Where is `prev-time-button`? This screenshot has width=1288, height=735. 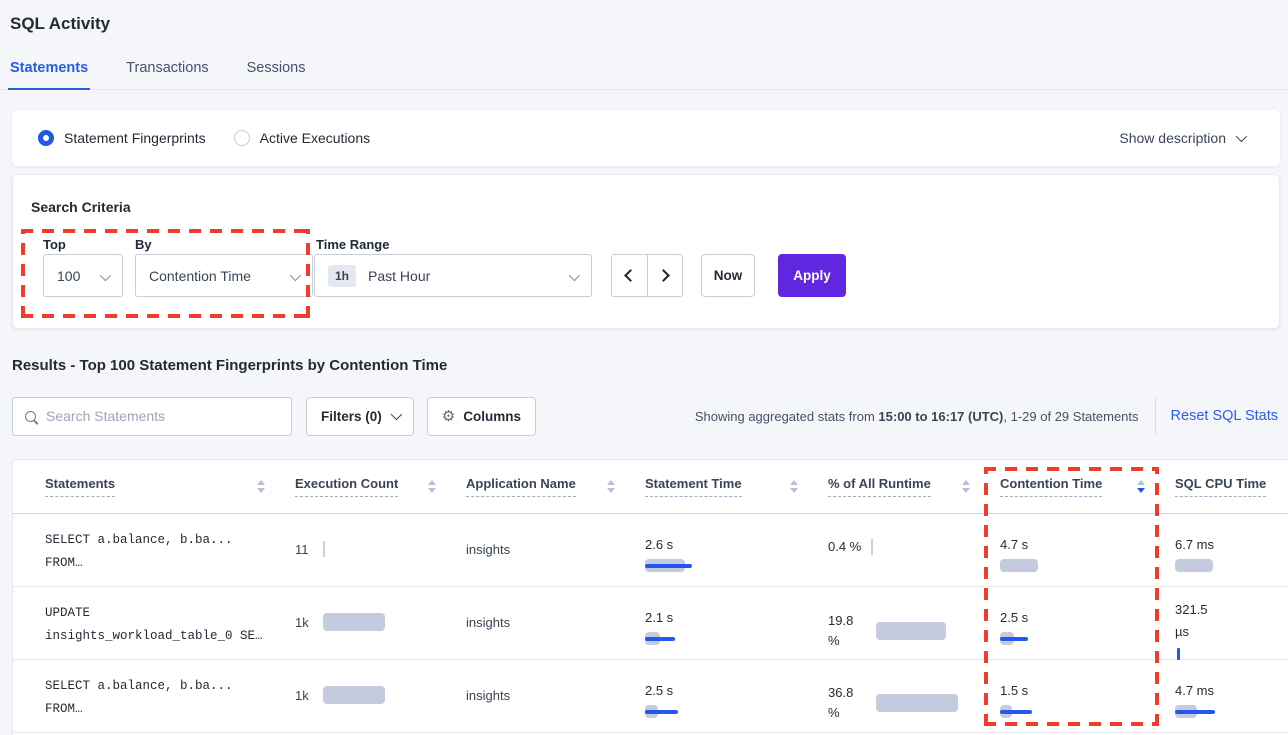 prev-time-button is located at coordinates (630, 275).